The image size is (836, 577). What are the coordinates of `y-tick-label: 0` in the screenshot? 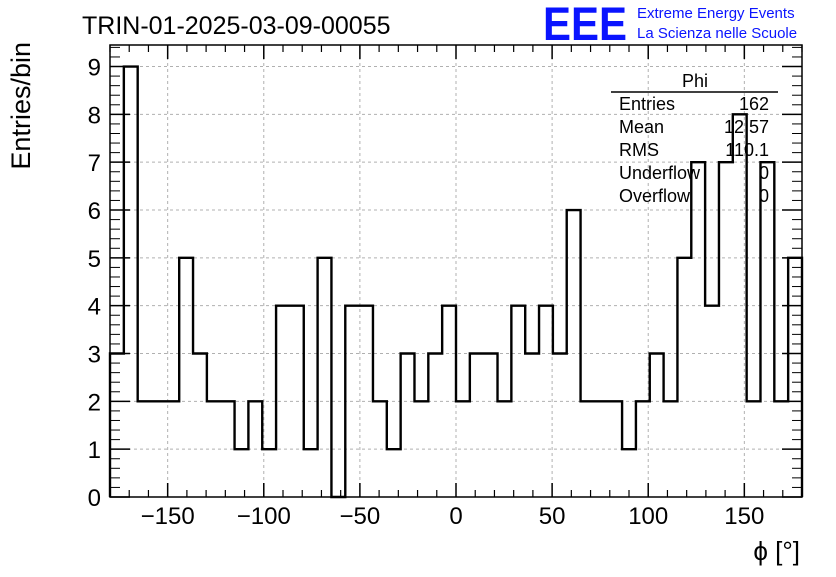 It's located at (94, 498).